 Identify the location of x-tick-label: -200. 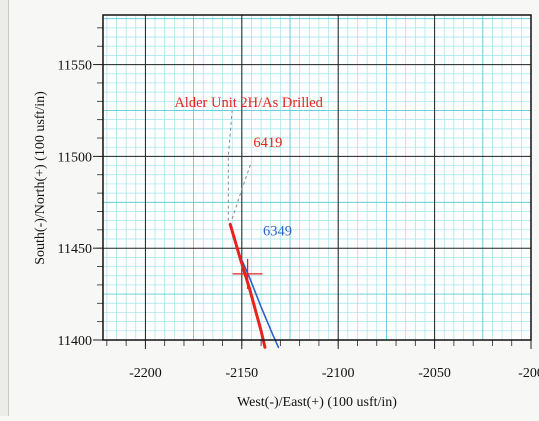
(528, 373).